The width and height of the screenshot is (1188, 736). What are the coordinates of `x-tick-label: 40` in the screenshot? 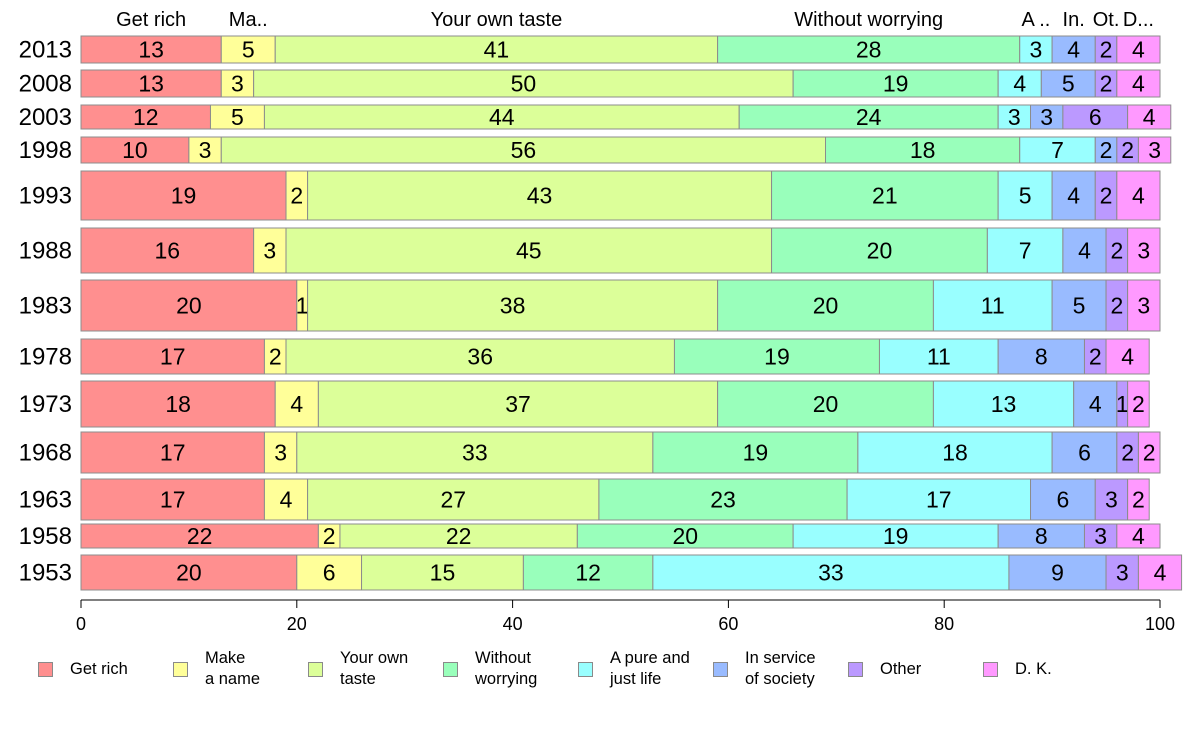 It's located at (513, 624).